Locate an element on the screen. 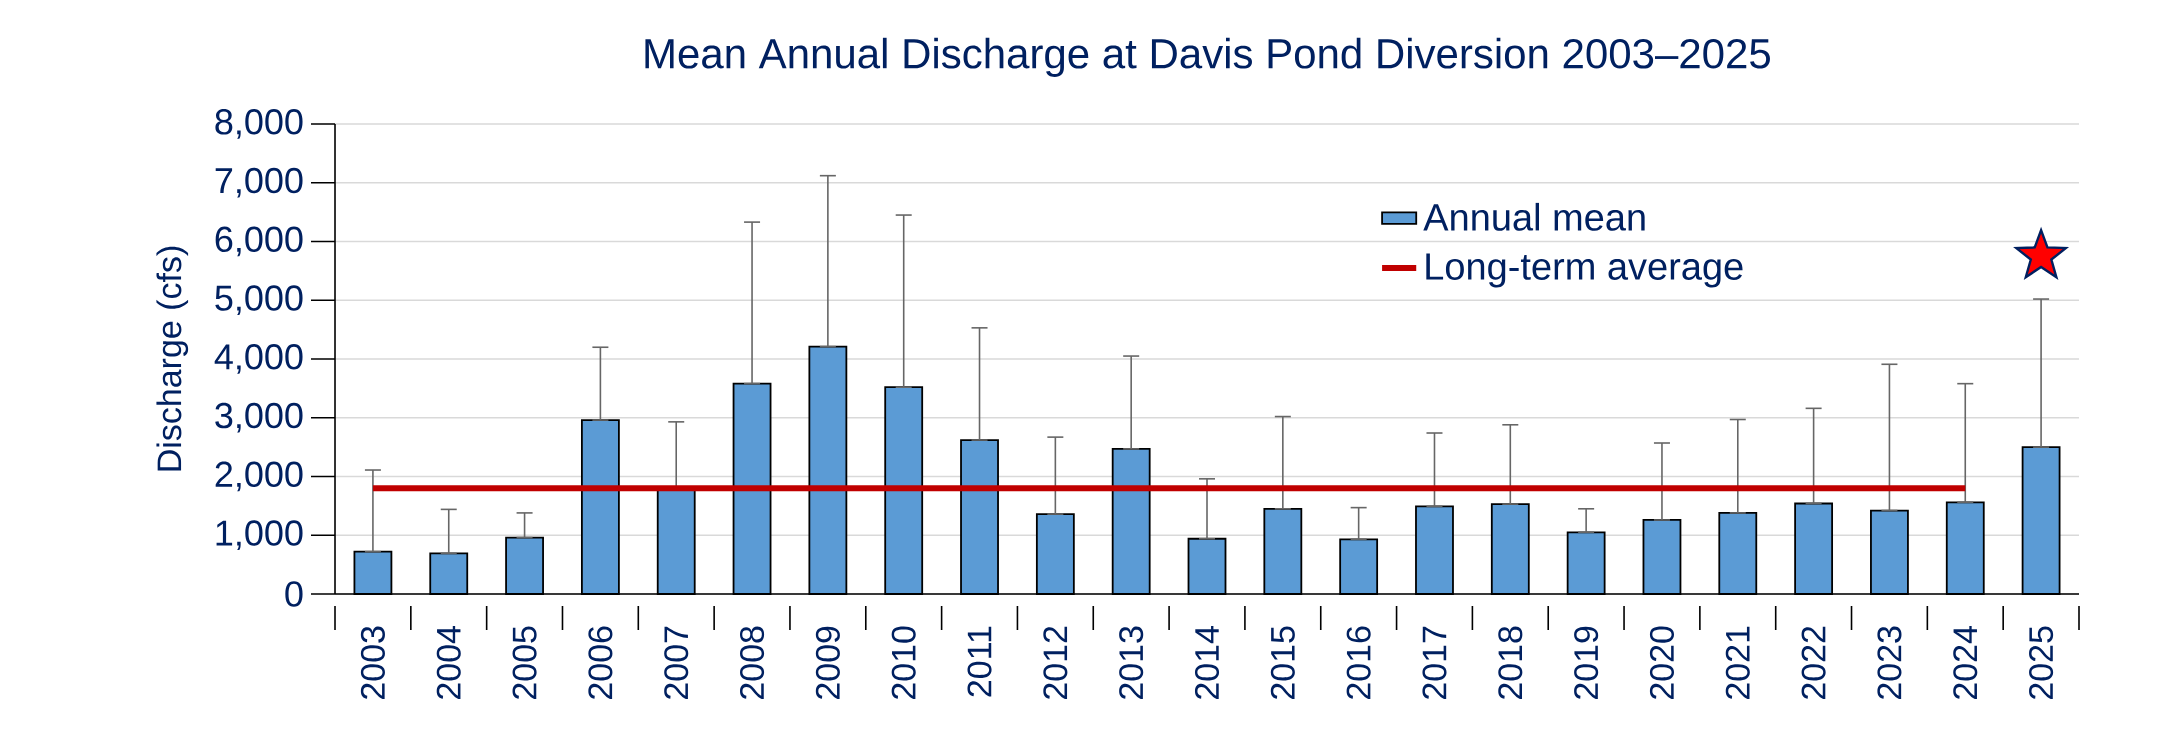  legend-label: Long-term average is located at coordinates (1584, 270).